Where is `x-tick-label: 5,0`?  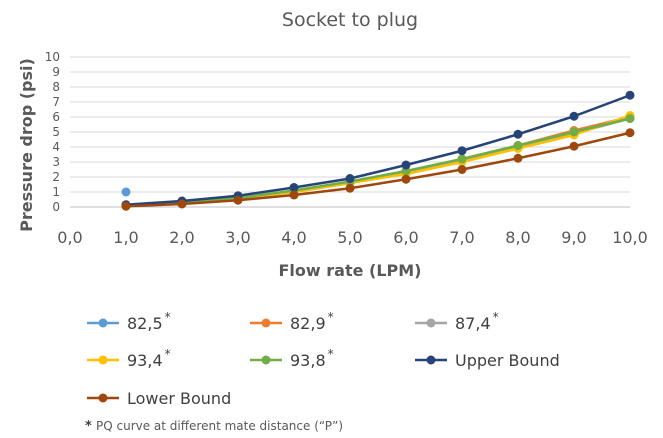
x-tick-label: 5,0 is located at coordinates (349, 237).